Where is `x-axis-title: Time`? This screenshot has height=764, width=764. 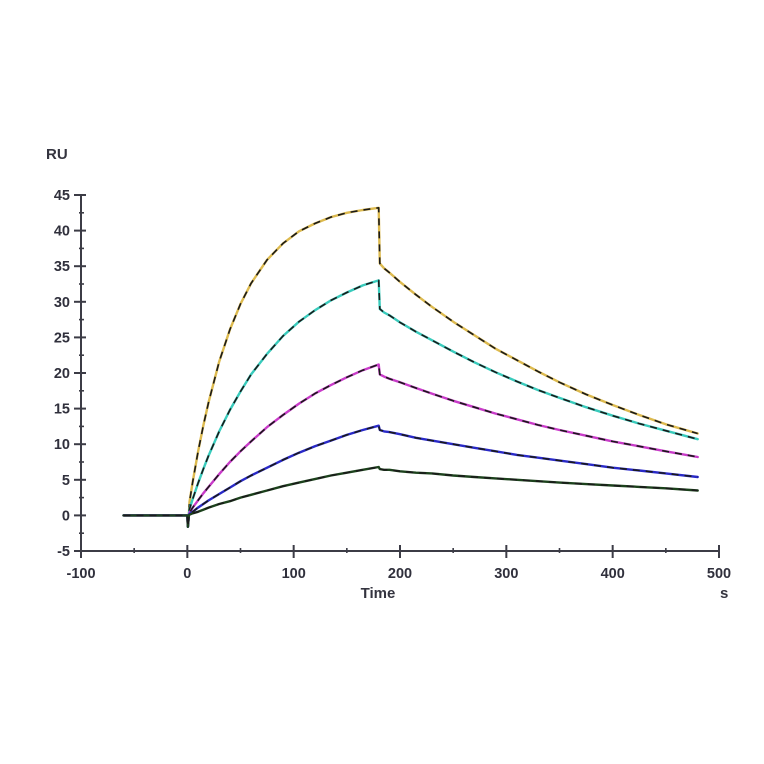 x-axis-title: Time is located at coordinates (378, 593).